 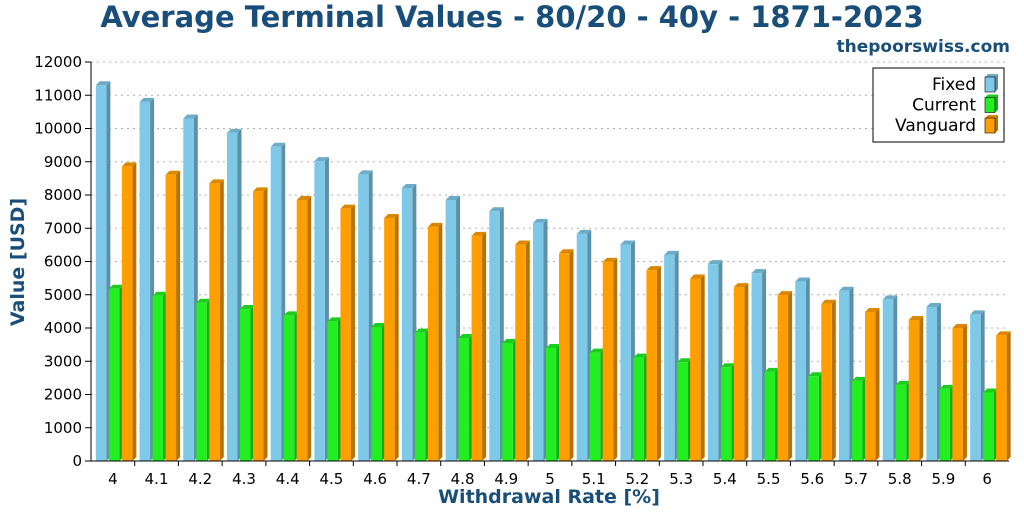 What do you see at coordinates (924, 47) in the screenshot?
I see `brand-label: thepoorswiss.com` at bounding box center [924, 47].